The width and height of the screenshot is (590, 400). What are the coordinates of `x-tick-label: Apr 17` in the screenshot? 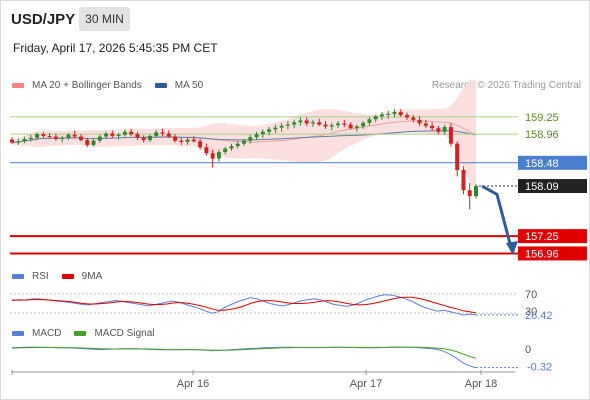 It's located at (366, 384).